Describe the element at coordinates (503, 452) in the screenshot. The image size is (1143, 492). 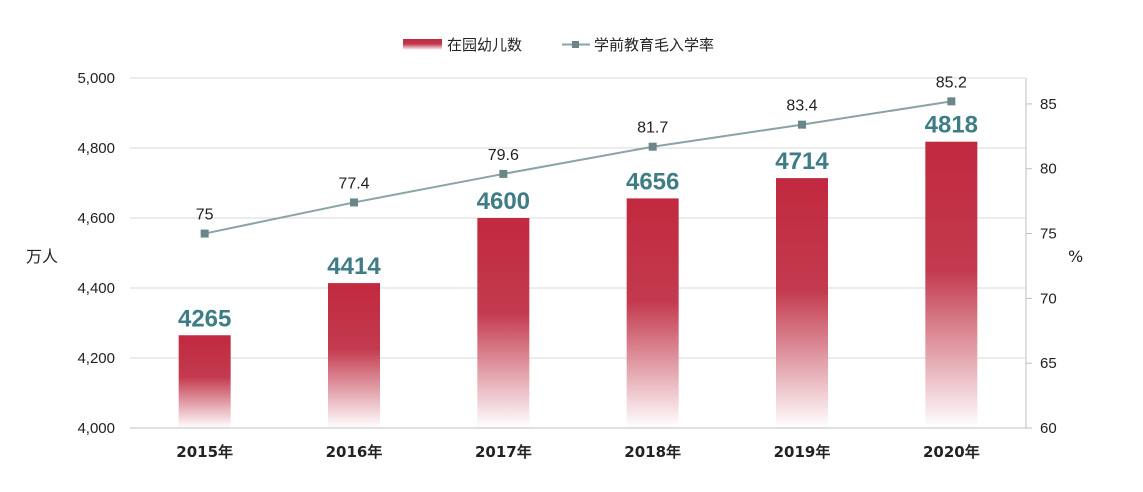
I see `x-category-label: 2017年` at that location.